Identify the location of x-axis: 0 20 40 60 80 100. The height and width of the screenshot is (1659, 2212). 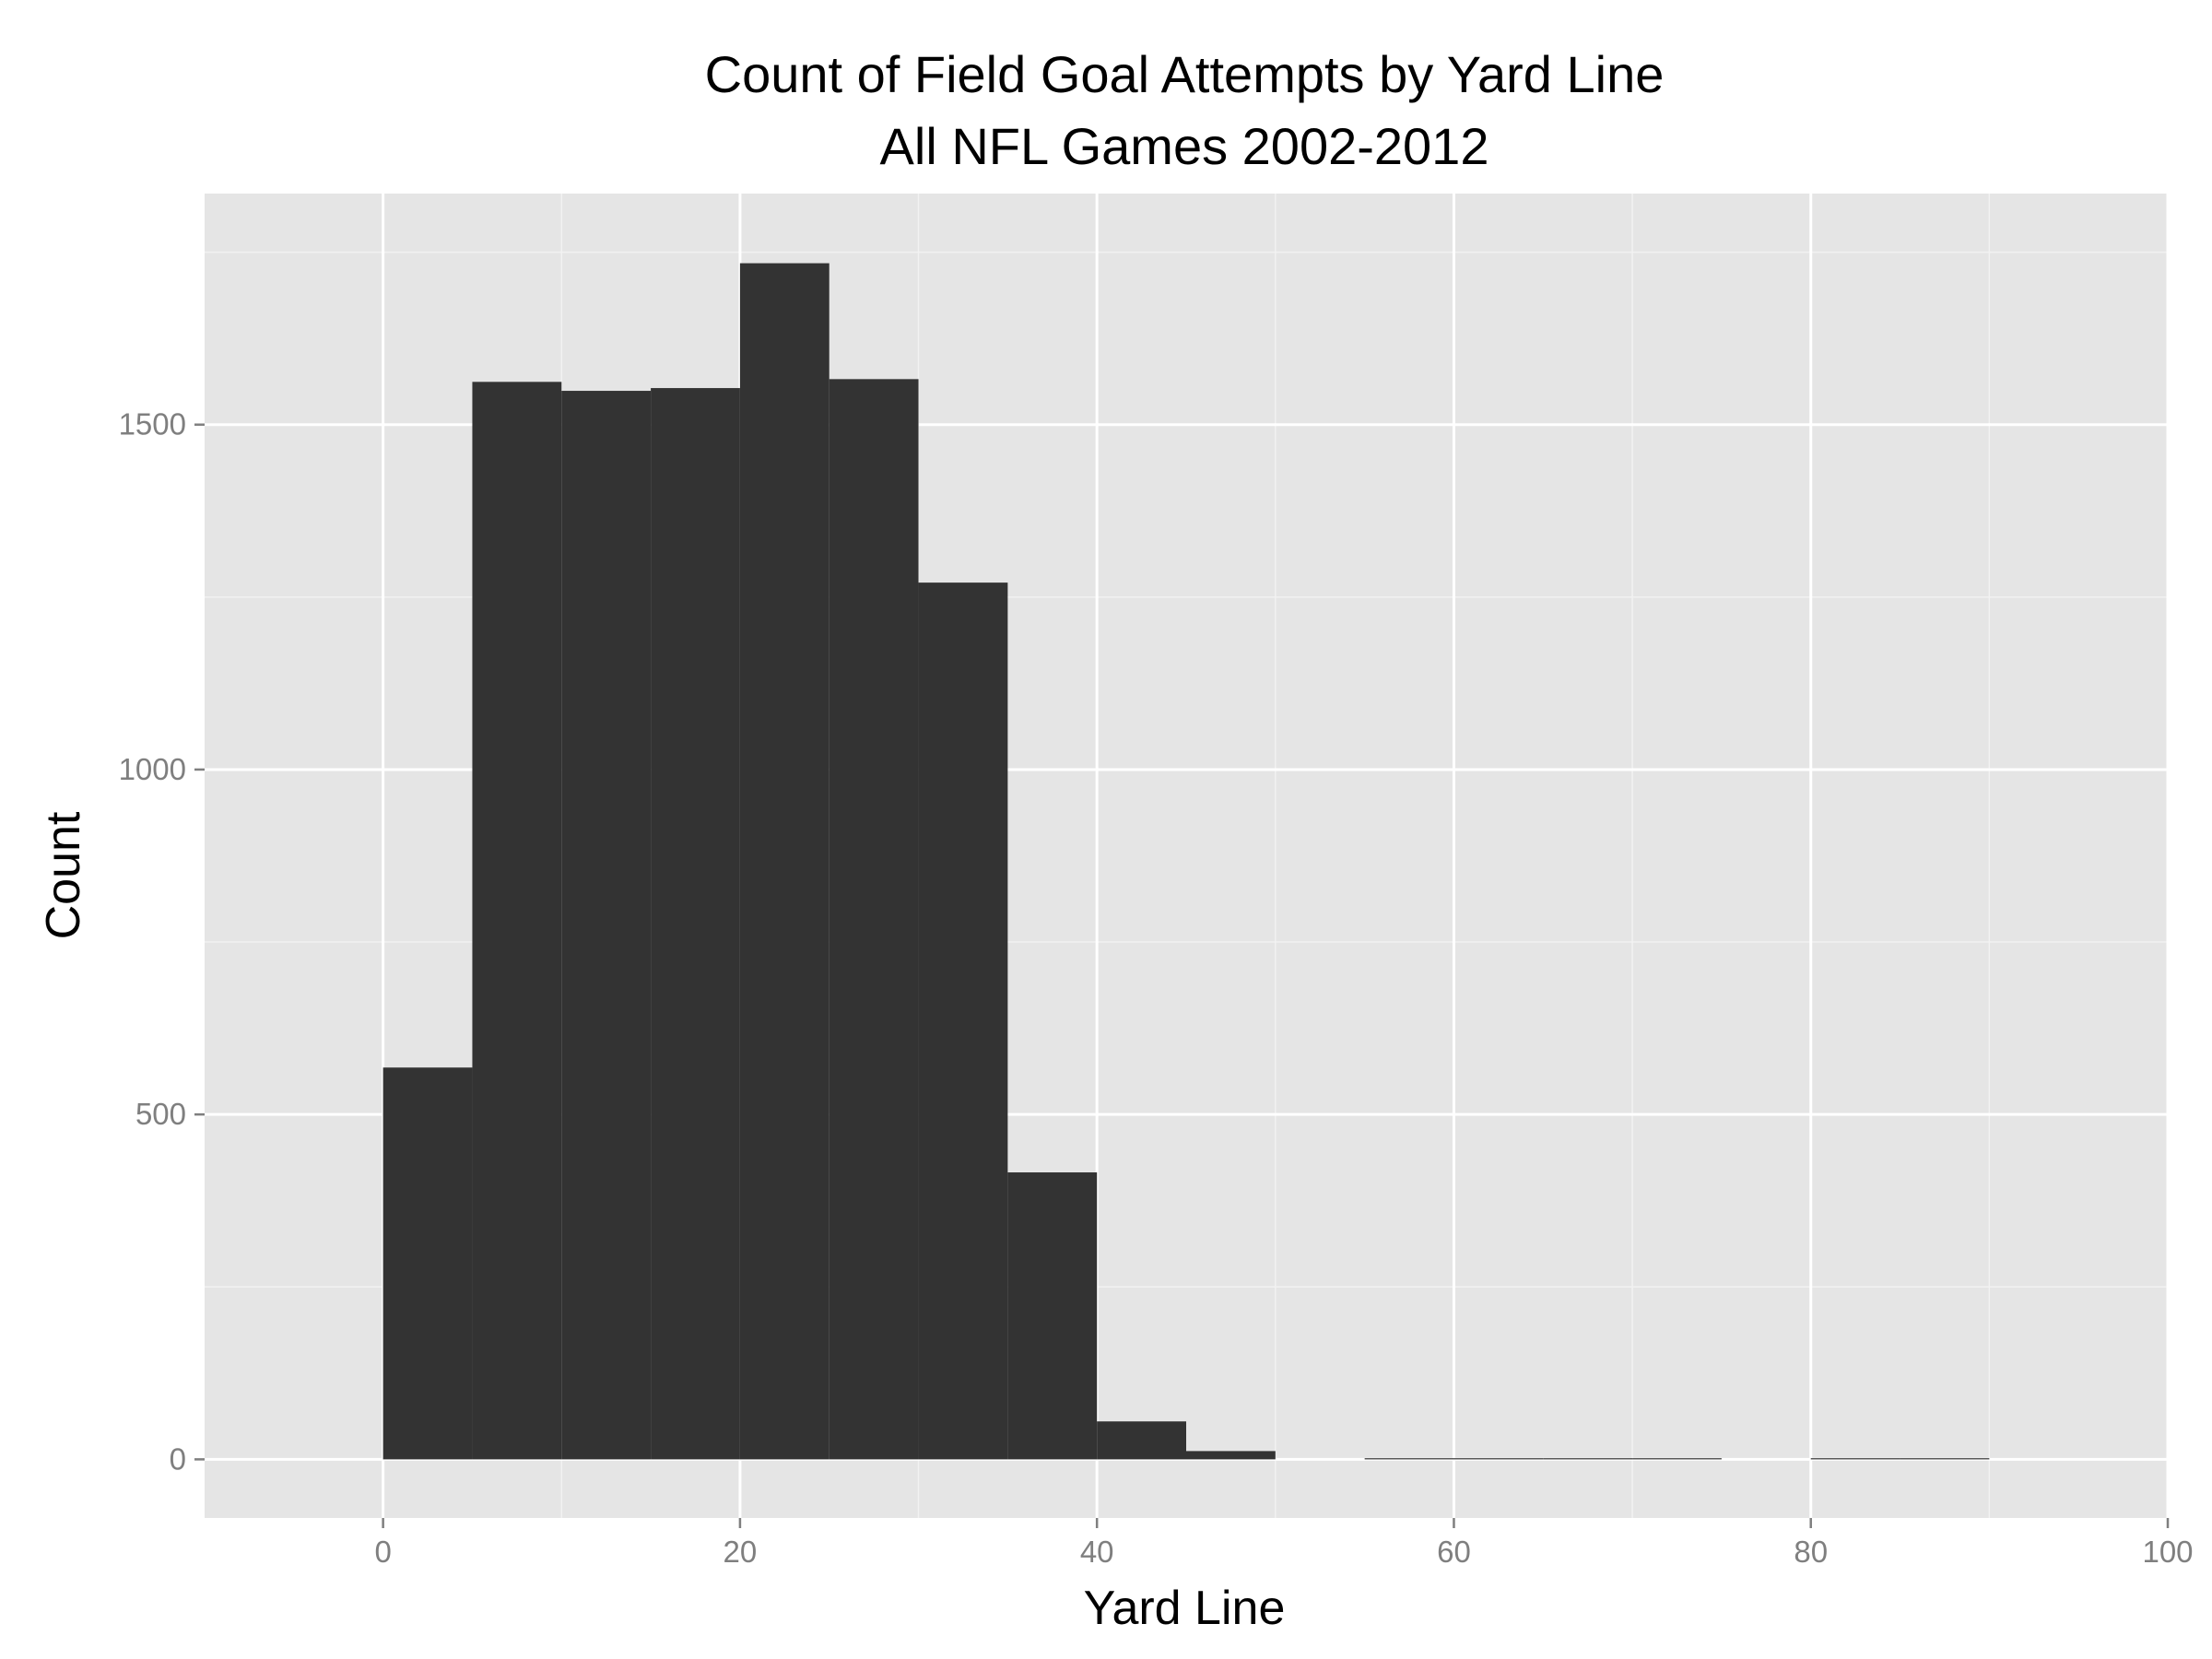
(1284, 1543).